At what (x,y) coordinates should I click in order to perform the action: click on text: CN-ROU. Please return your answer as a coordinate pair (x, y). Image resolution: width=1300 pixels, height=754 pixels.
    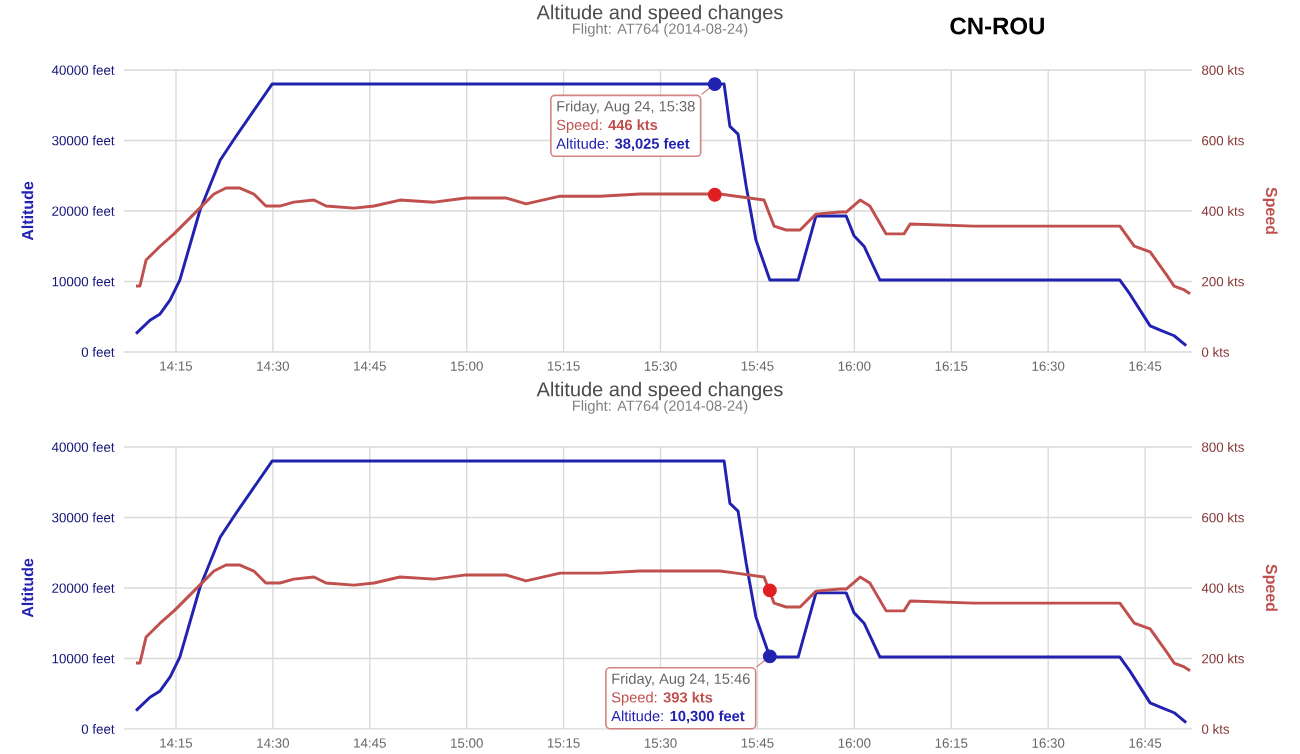
    Looking at the image, I should click on (997, 26).